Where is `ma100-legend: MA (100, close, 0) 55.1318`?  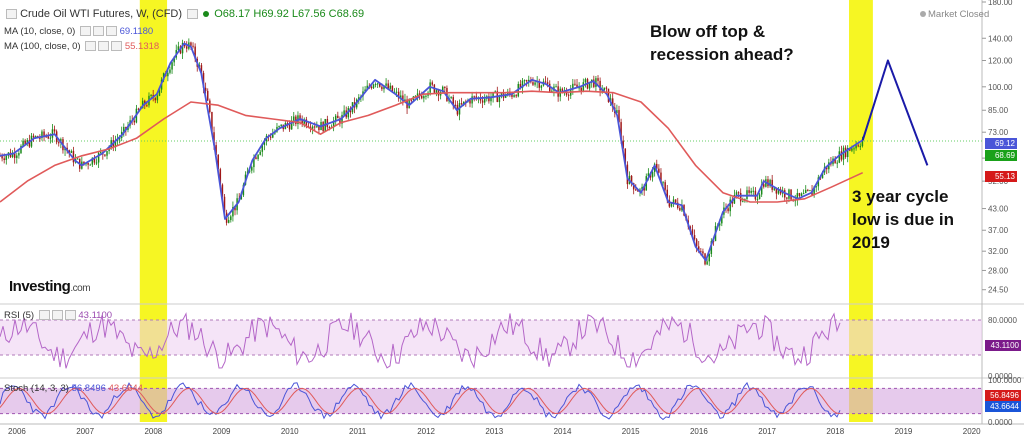 ma100-legend: MA (100, close, 0) 55.1318 is located at coordinates (81, 46).